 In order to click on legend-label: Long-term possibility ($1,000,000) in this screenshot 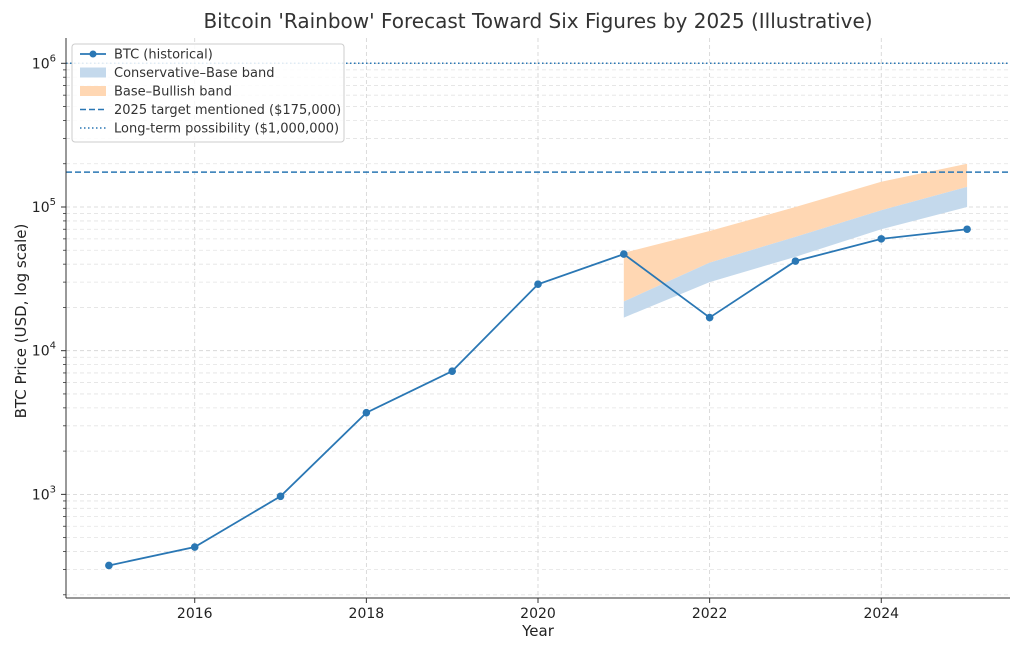, I will do `click(226, 129)`.